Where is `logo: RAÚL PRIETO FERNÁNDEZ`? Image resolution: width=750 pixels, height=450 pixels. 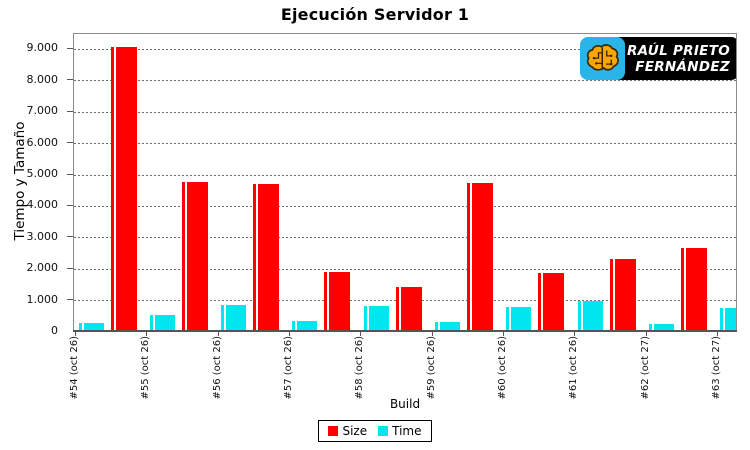 logo: RAÚL PRIETO FERNÁNDEZ is located at coordinates (658, 58).